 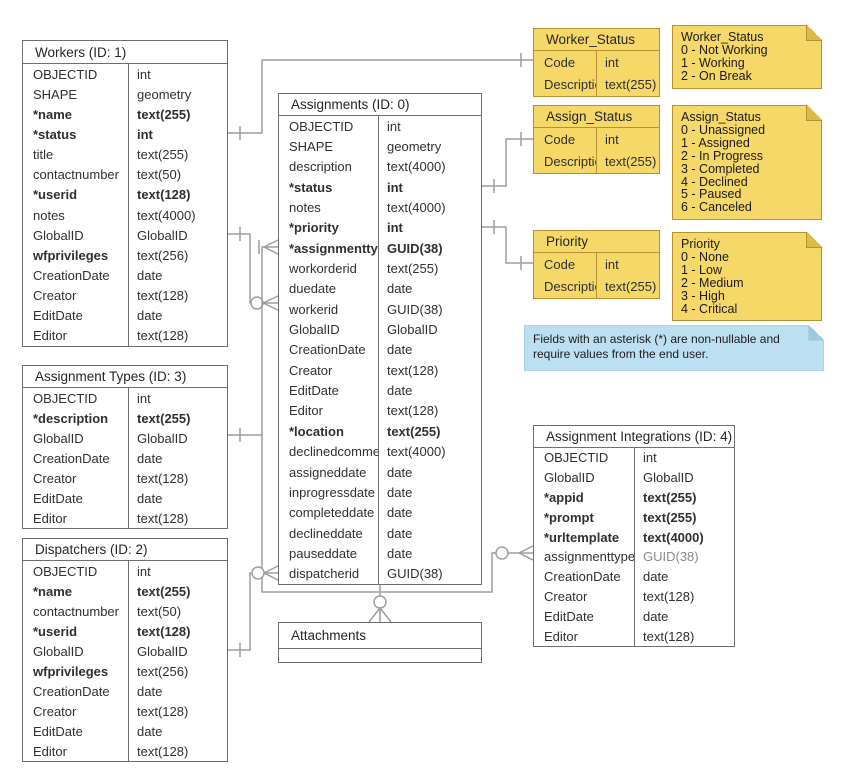 I want to click on note-line: 0 - Not Working, so click(x=724, y=49).